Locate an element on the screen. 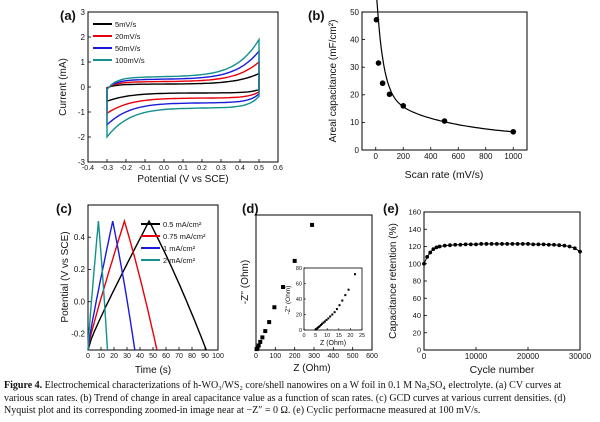 The width and height of the screenshot is (600, 422). c-xticks-tick-label: 60 is located at coordinates (166, 356).